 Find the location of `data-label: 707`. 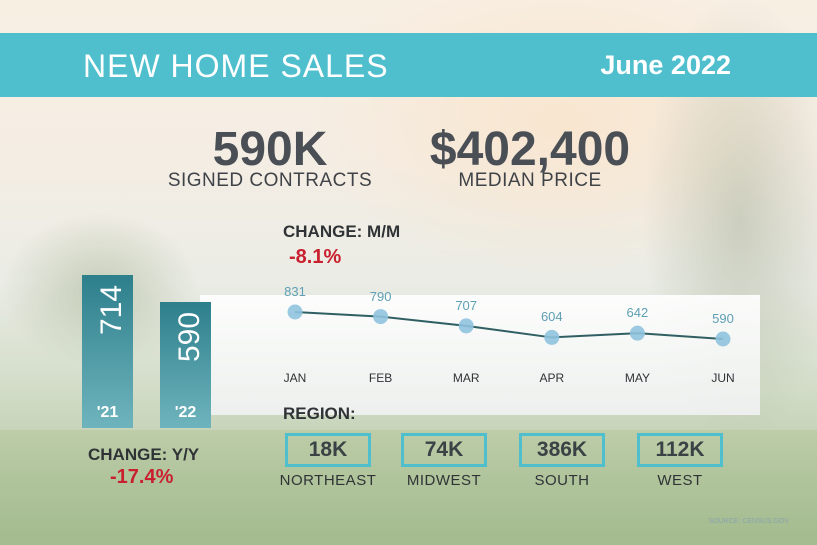

data-label: 707 is located at coordinates (466, 305).